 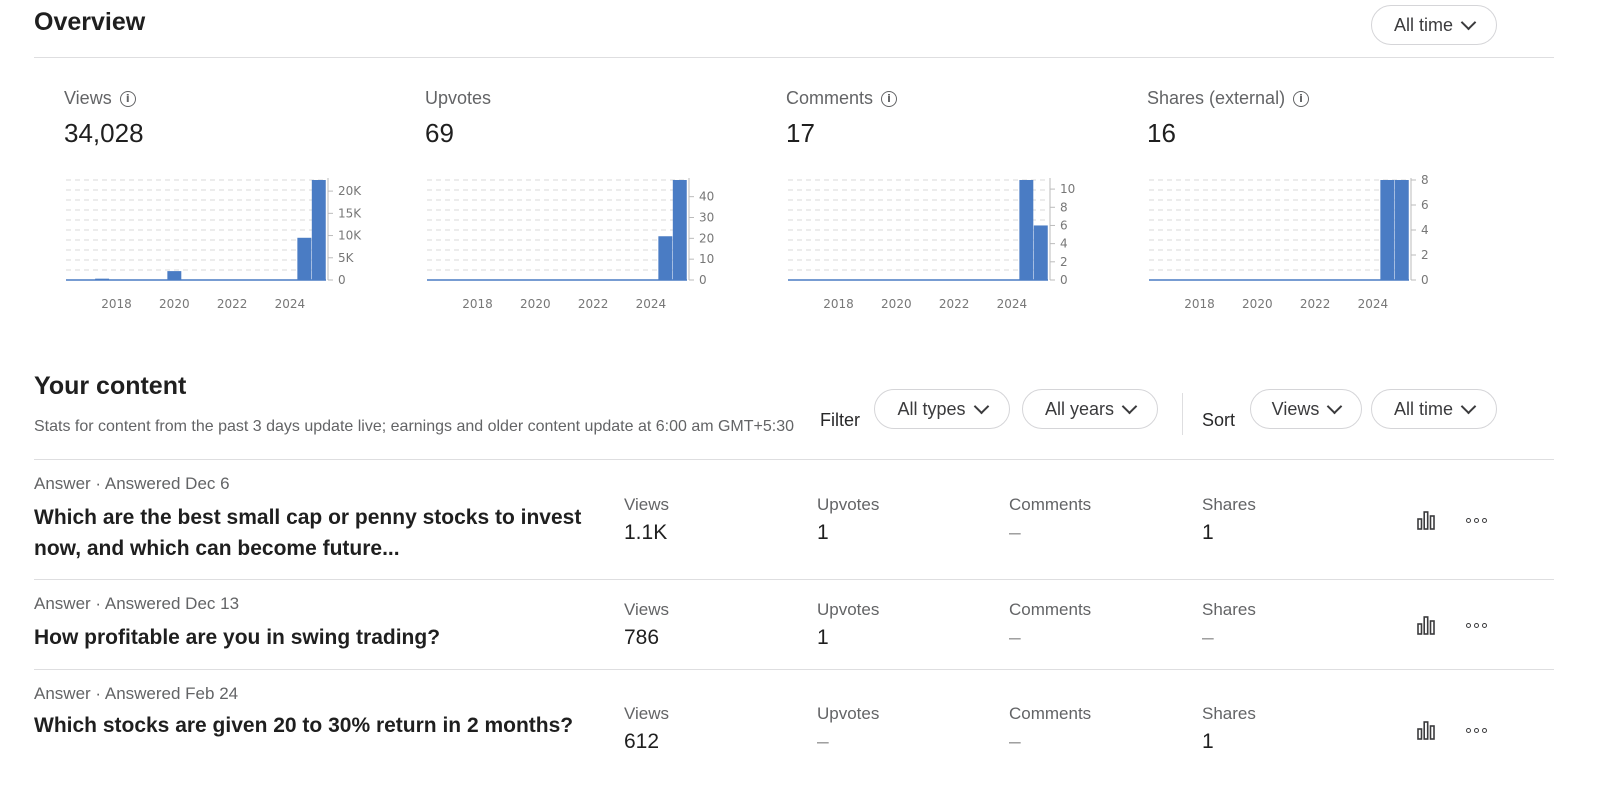 What do you see at coordinates (1257, 304) in the screenshot?
I see `x-tick-label: 2020` at bounding box center [1257, 304].